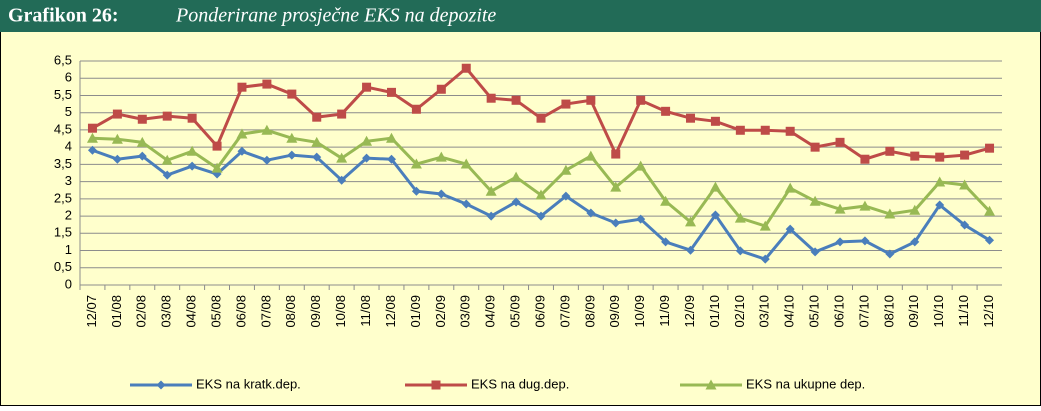 This screenshot has width=1041, height=411. What do you see at coordinates (838, 311) in the screenshot?
I see `x-tick-label: 06/10` at bounding box center [838, 311].